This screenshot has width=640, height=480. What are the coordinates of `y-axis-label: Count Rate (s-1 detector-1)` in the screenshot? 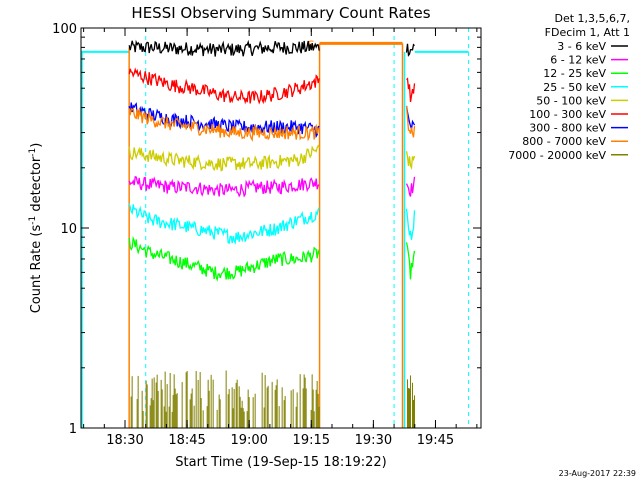 It's located at (36, 228).